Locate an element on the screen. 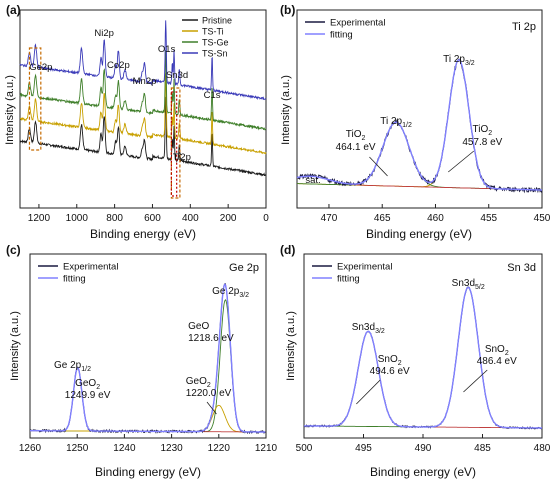  panel-b-x-ticks: 470 465 460 455 450 is located at coordinates (435, 214).